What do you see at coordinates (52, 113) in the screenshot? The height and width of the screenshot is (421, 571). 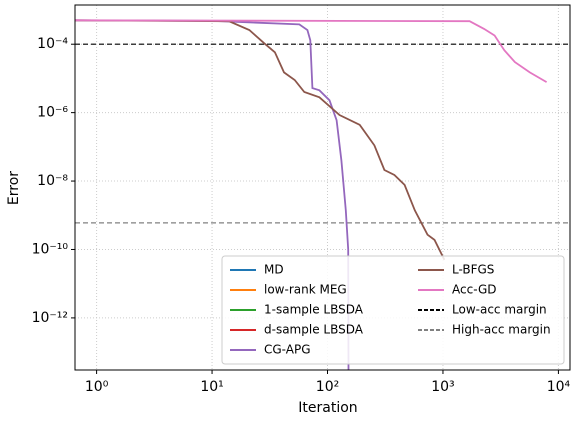 I see `y-tick-label: 10⁻⁶` at bounding box center [52, 113].